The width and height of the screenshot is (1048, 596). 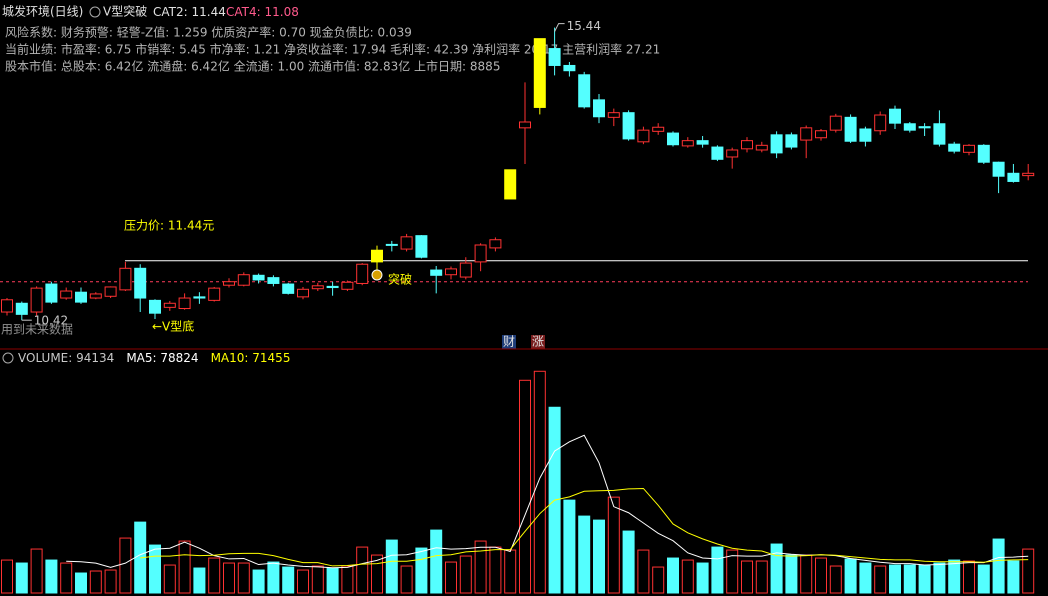 What do you see at coordinates (251, 358) in the screenshot?
I see `volume-header-item: MA10: 71455` at bounding box center [251, 358].